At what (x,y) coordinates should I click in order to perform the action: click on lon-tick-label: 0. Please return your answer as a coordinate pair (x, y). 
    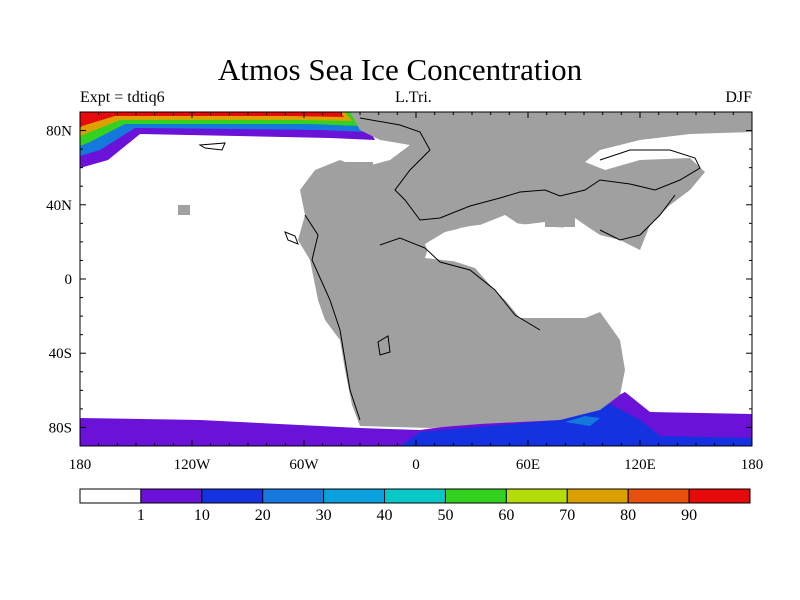
    Looking at the image, I should click on (416, 465).